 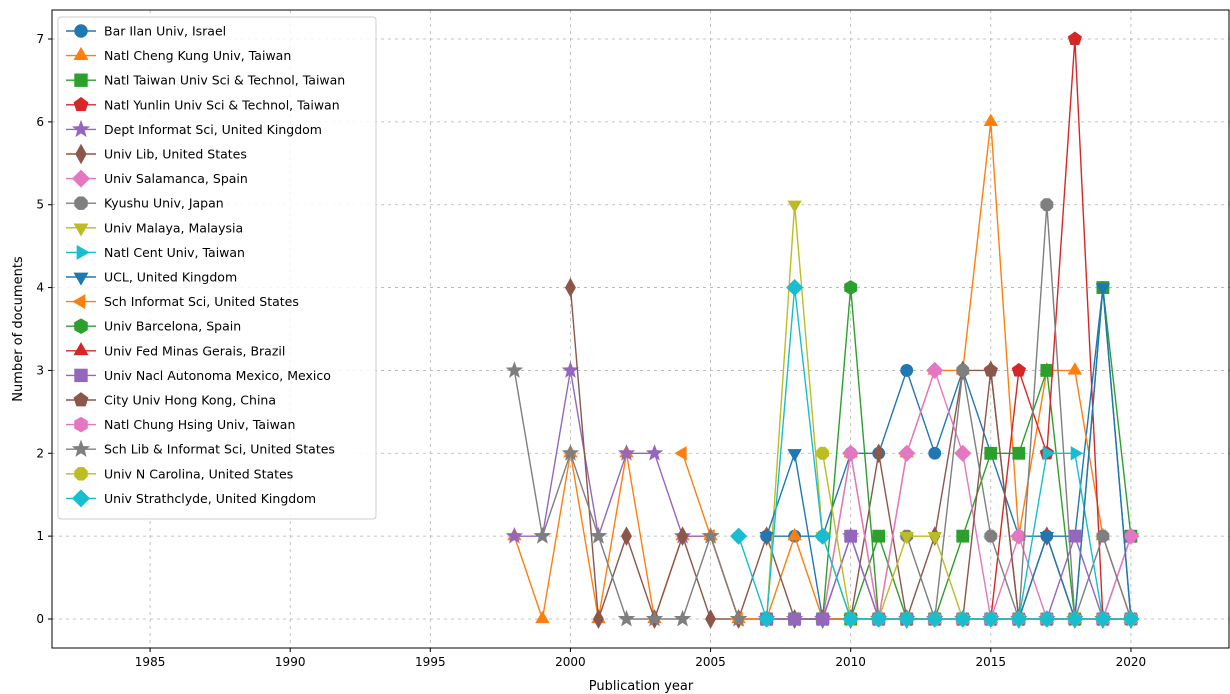 I want to click on legend-entry: Sch Informat Sci, United States, so click(x=182, y=302).